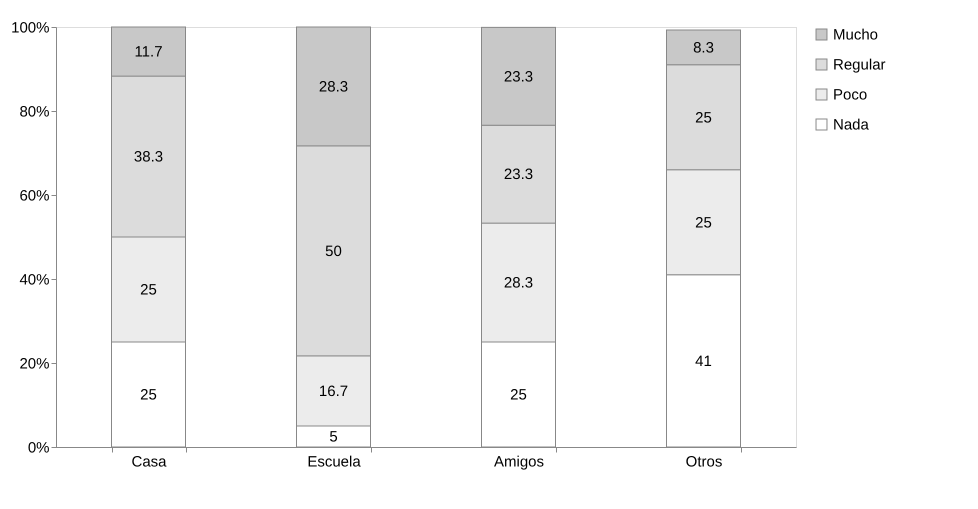 Image resolution: width=978 pixels, height=509 pixels. What do you see at coordinates (34, 196) in the screenshot?
I see `y-tick-label: 60%` at bounding box center [34, 196].